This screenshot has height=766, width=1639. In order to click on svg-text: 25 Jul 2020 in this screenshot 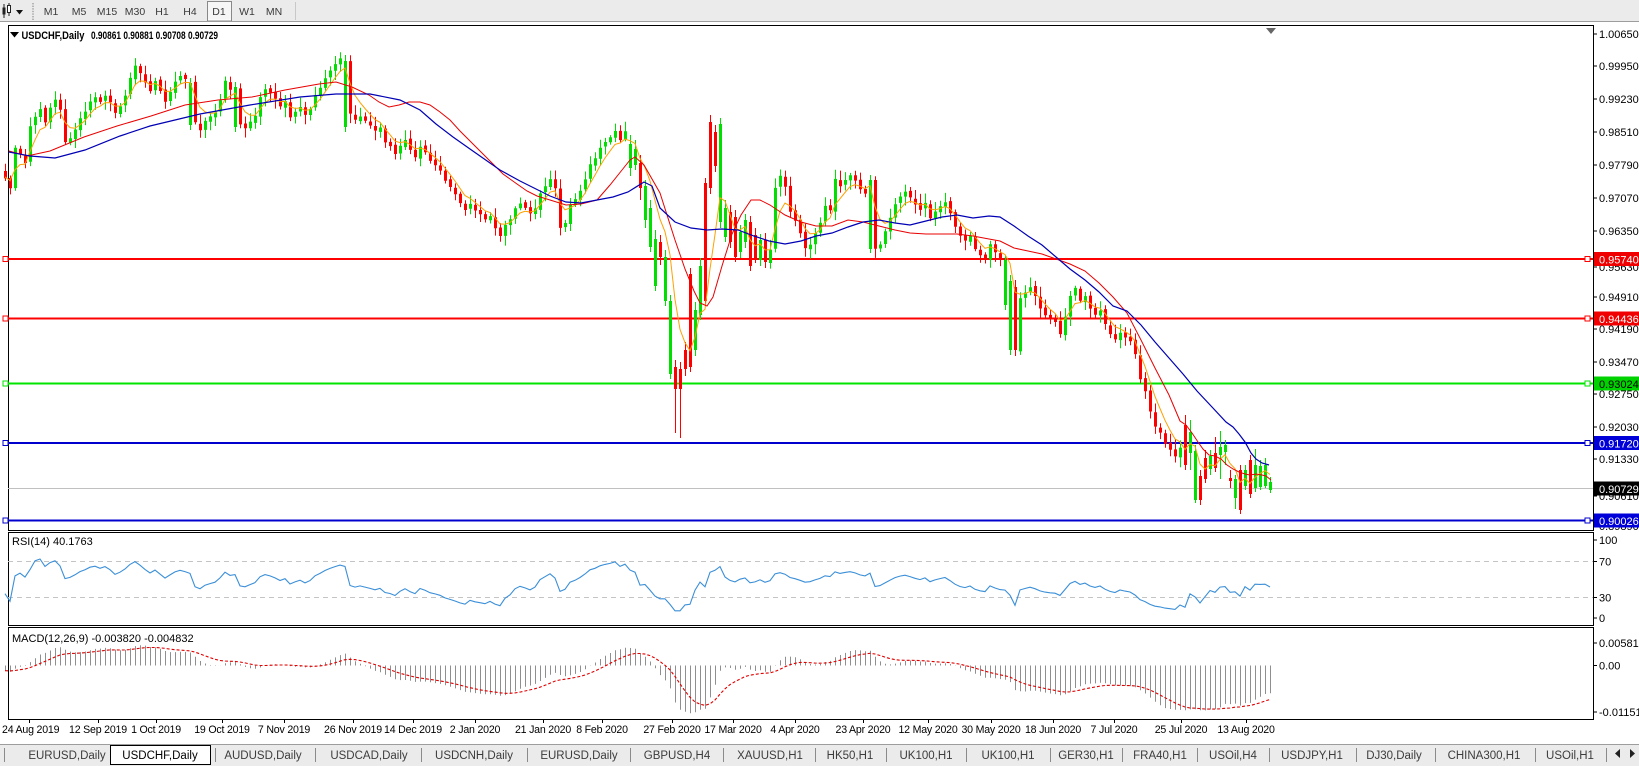, I will do `click(1181, 730)`.